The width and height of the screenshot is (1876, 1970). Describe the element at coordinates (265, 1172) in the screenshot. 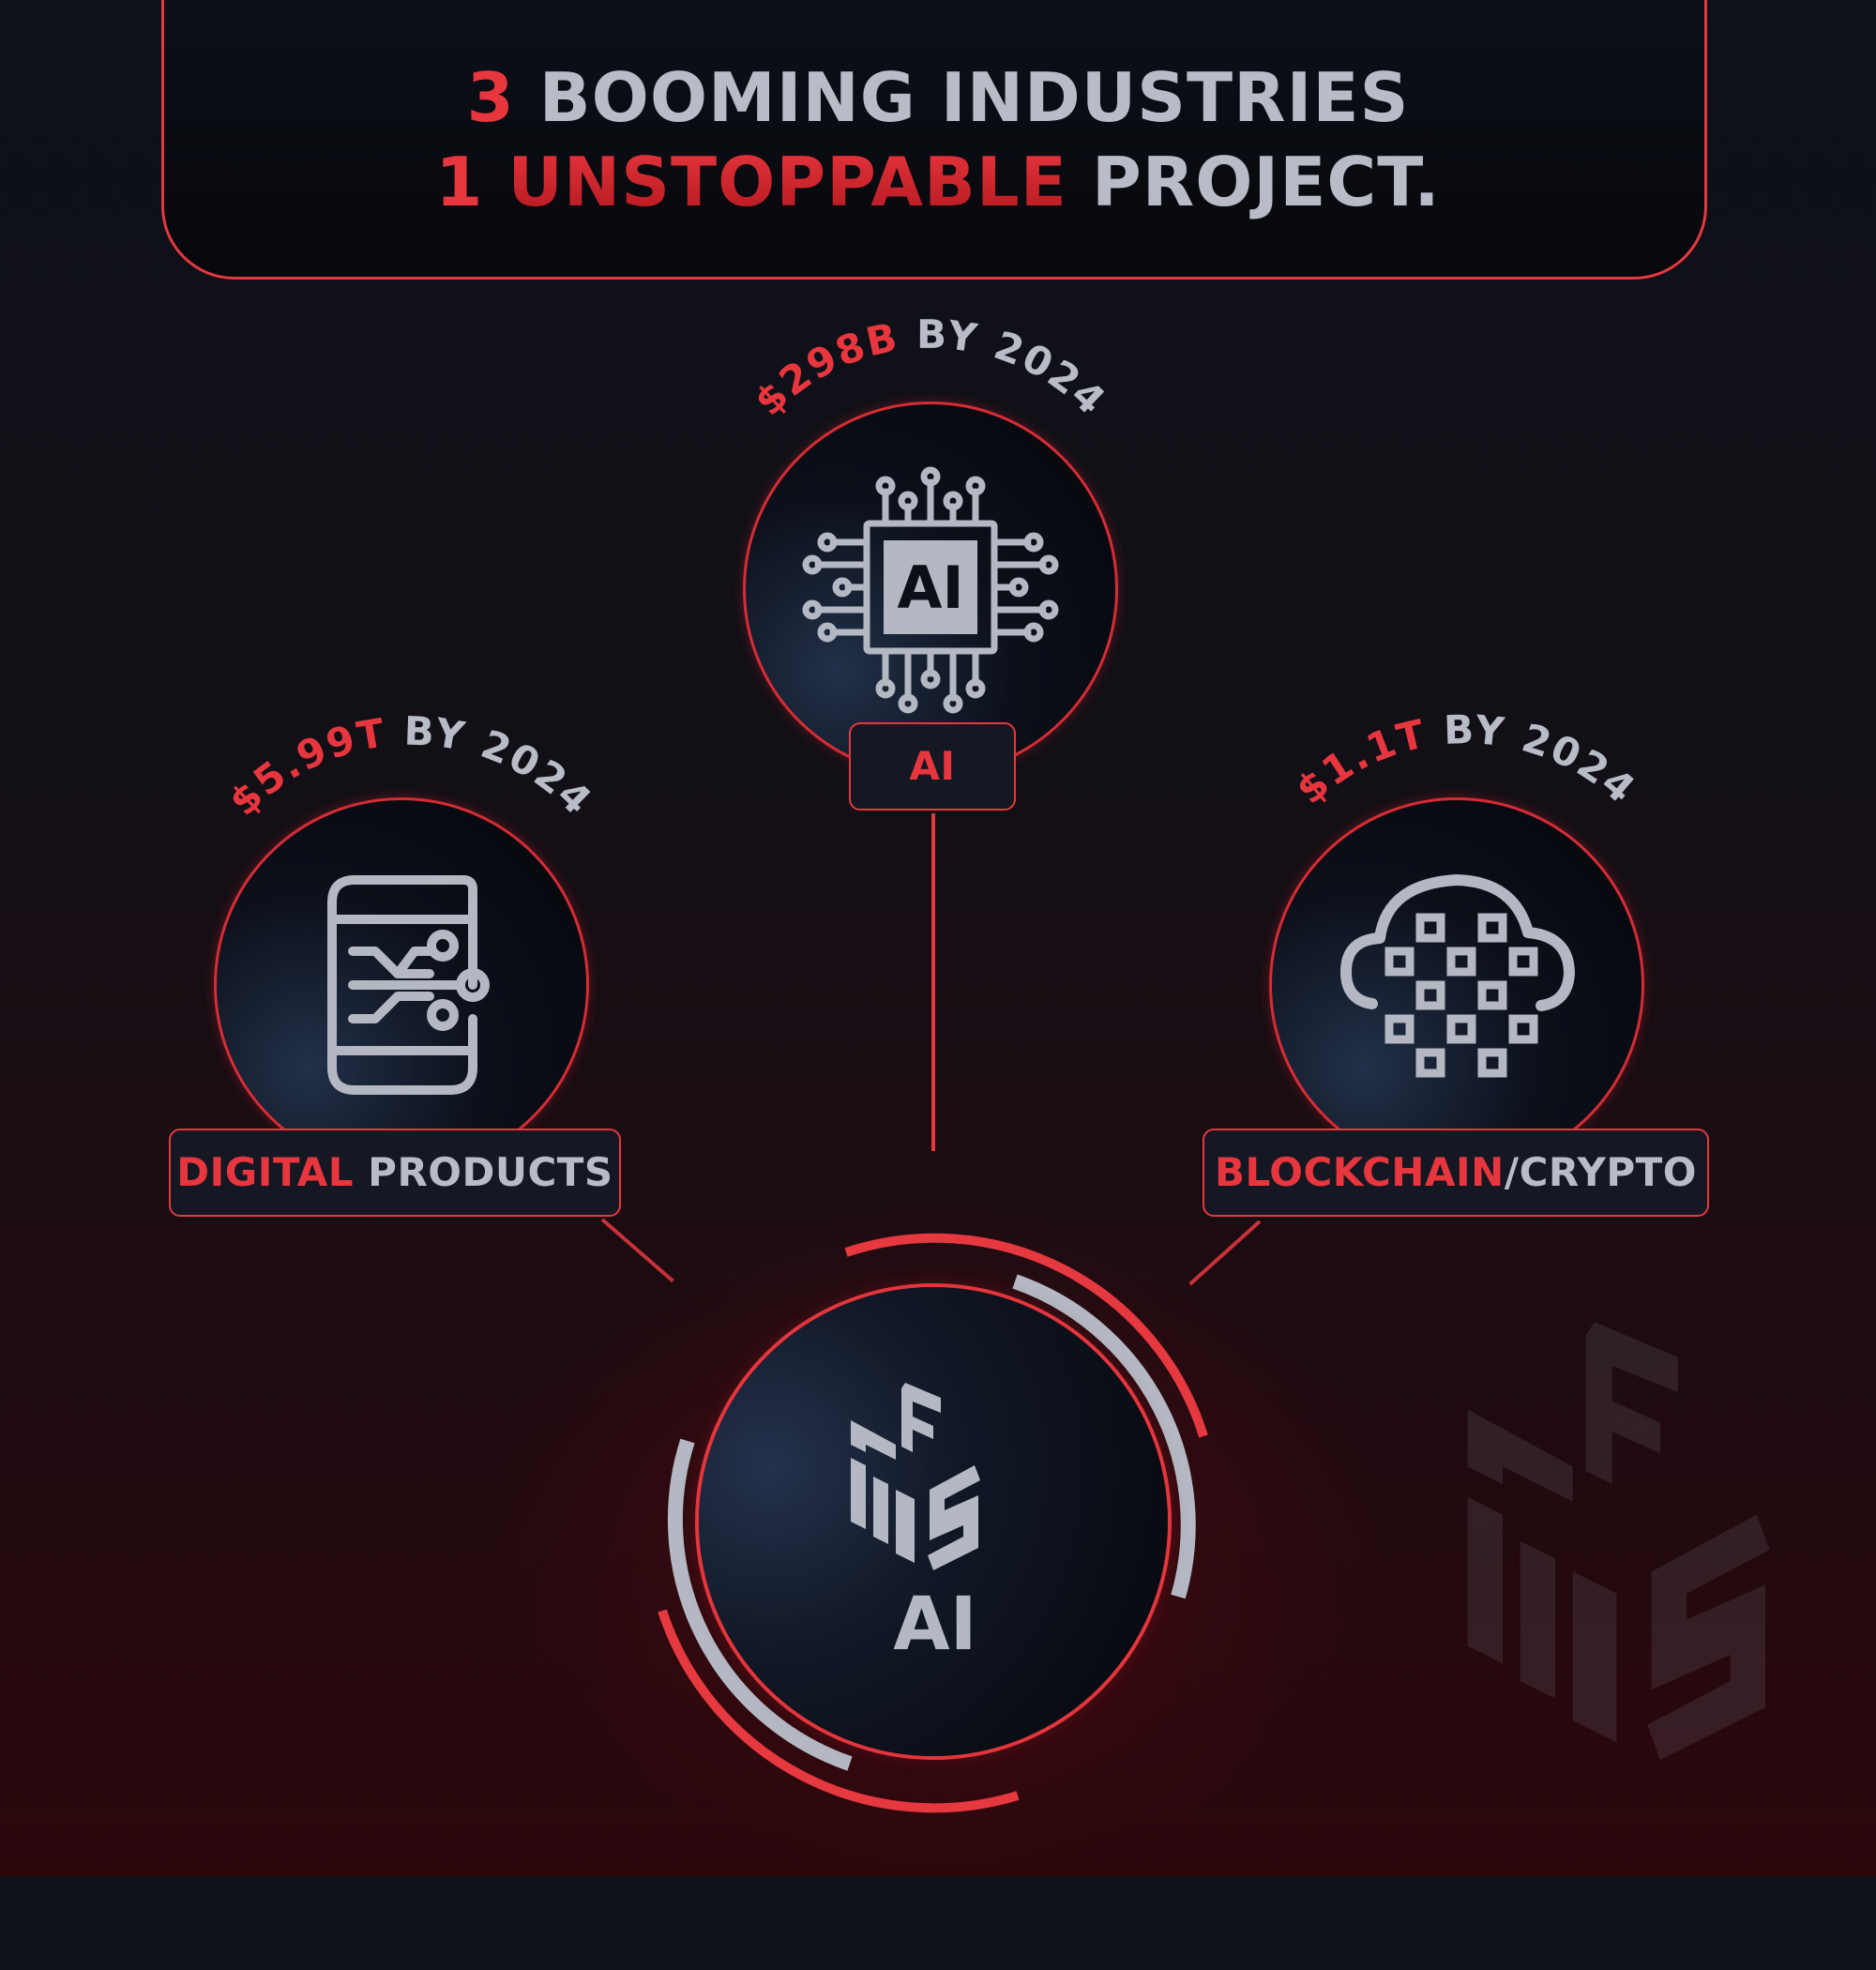

I see `digital-label-highlight: DIGITAL` at that location.